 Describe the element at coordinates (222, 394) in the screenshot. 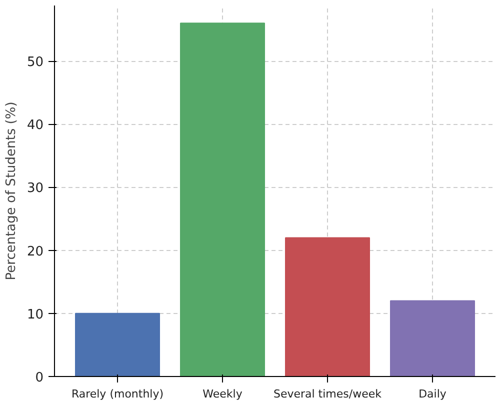

I see `x-tick-label: Weekly` at that location.